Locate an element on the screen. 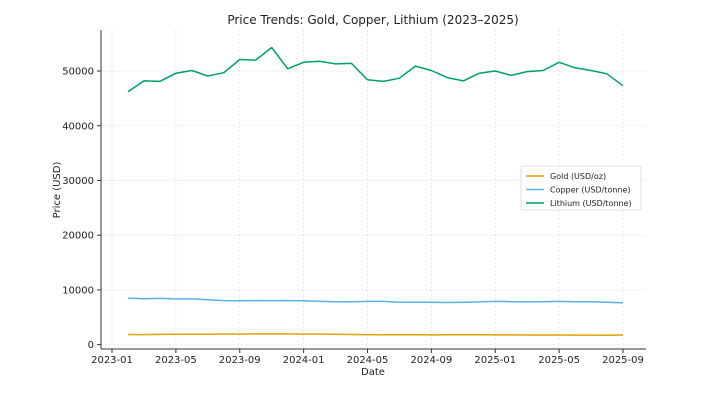  y-tick-label: 50000 is located at coordinates (78, 72).